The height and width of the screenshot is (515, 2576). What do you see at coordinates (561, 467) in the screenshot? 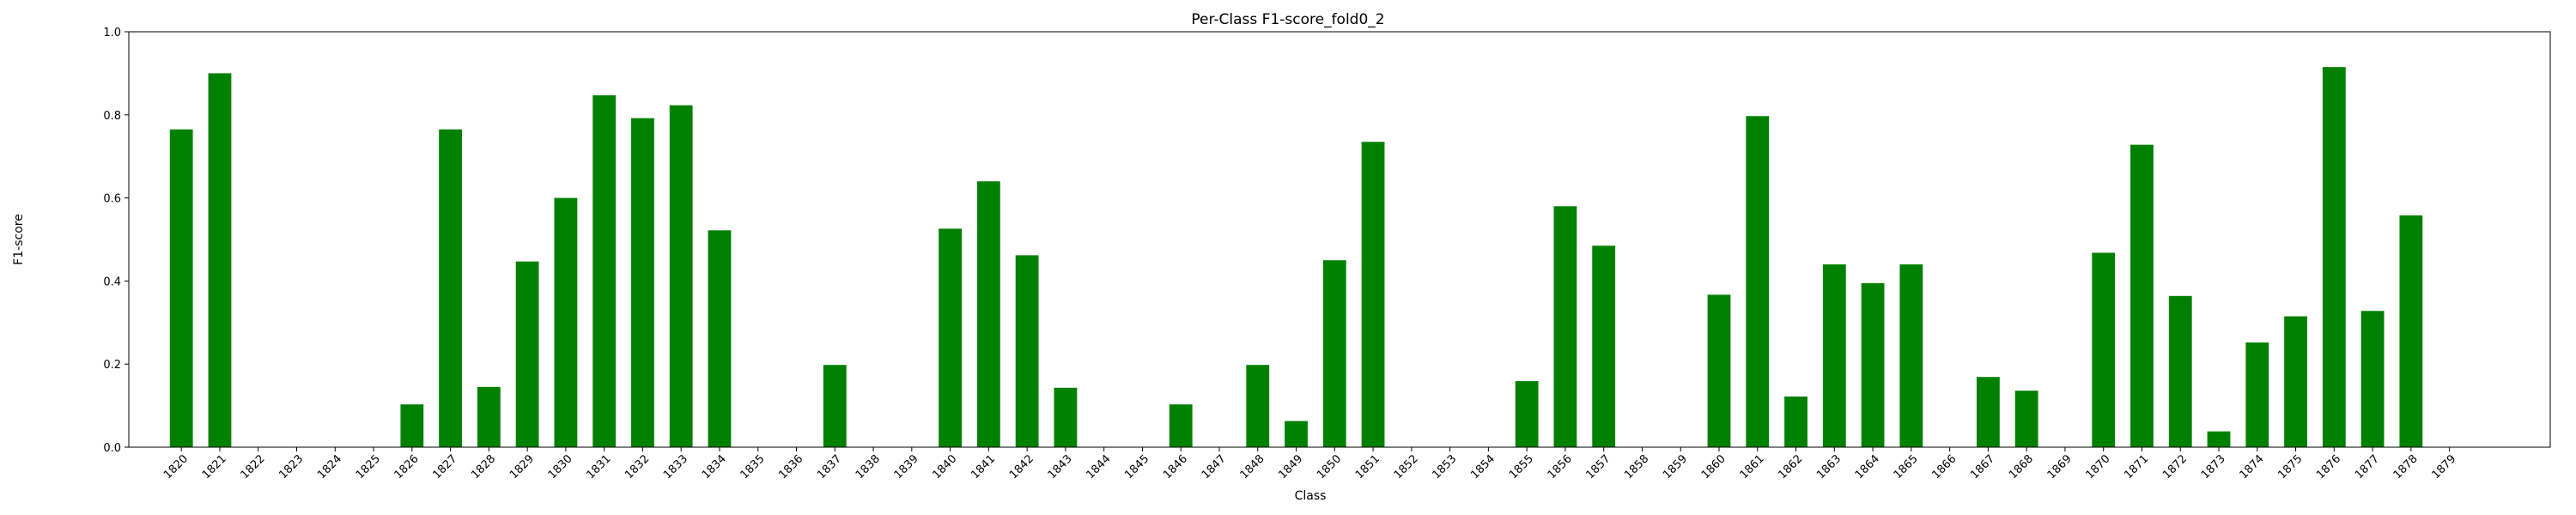
I see `x-tick-label-1830: 1830` at bounding box center [561, 467].